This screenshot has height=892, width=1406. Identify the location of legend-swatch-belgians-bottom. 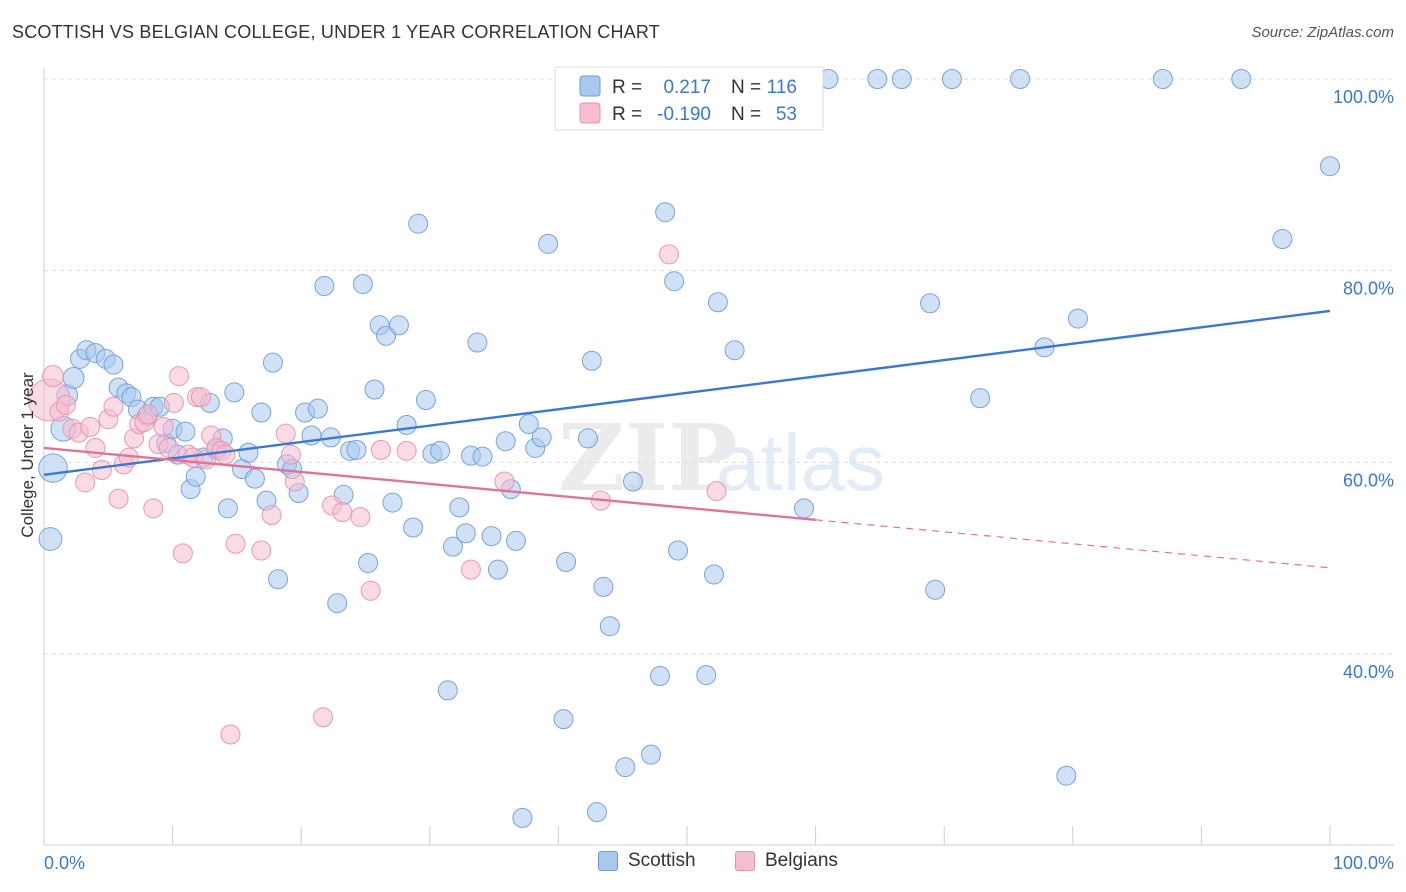
(745, 861).